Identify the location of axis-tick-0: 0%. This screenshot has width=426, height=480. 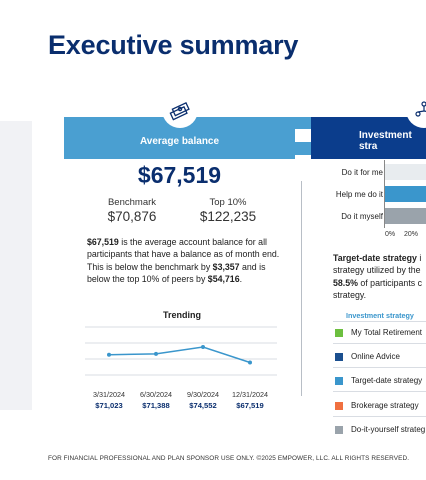
(390, 234).